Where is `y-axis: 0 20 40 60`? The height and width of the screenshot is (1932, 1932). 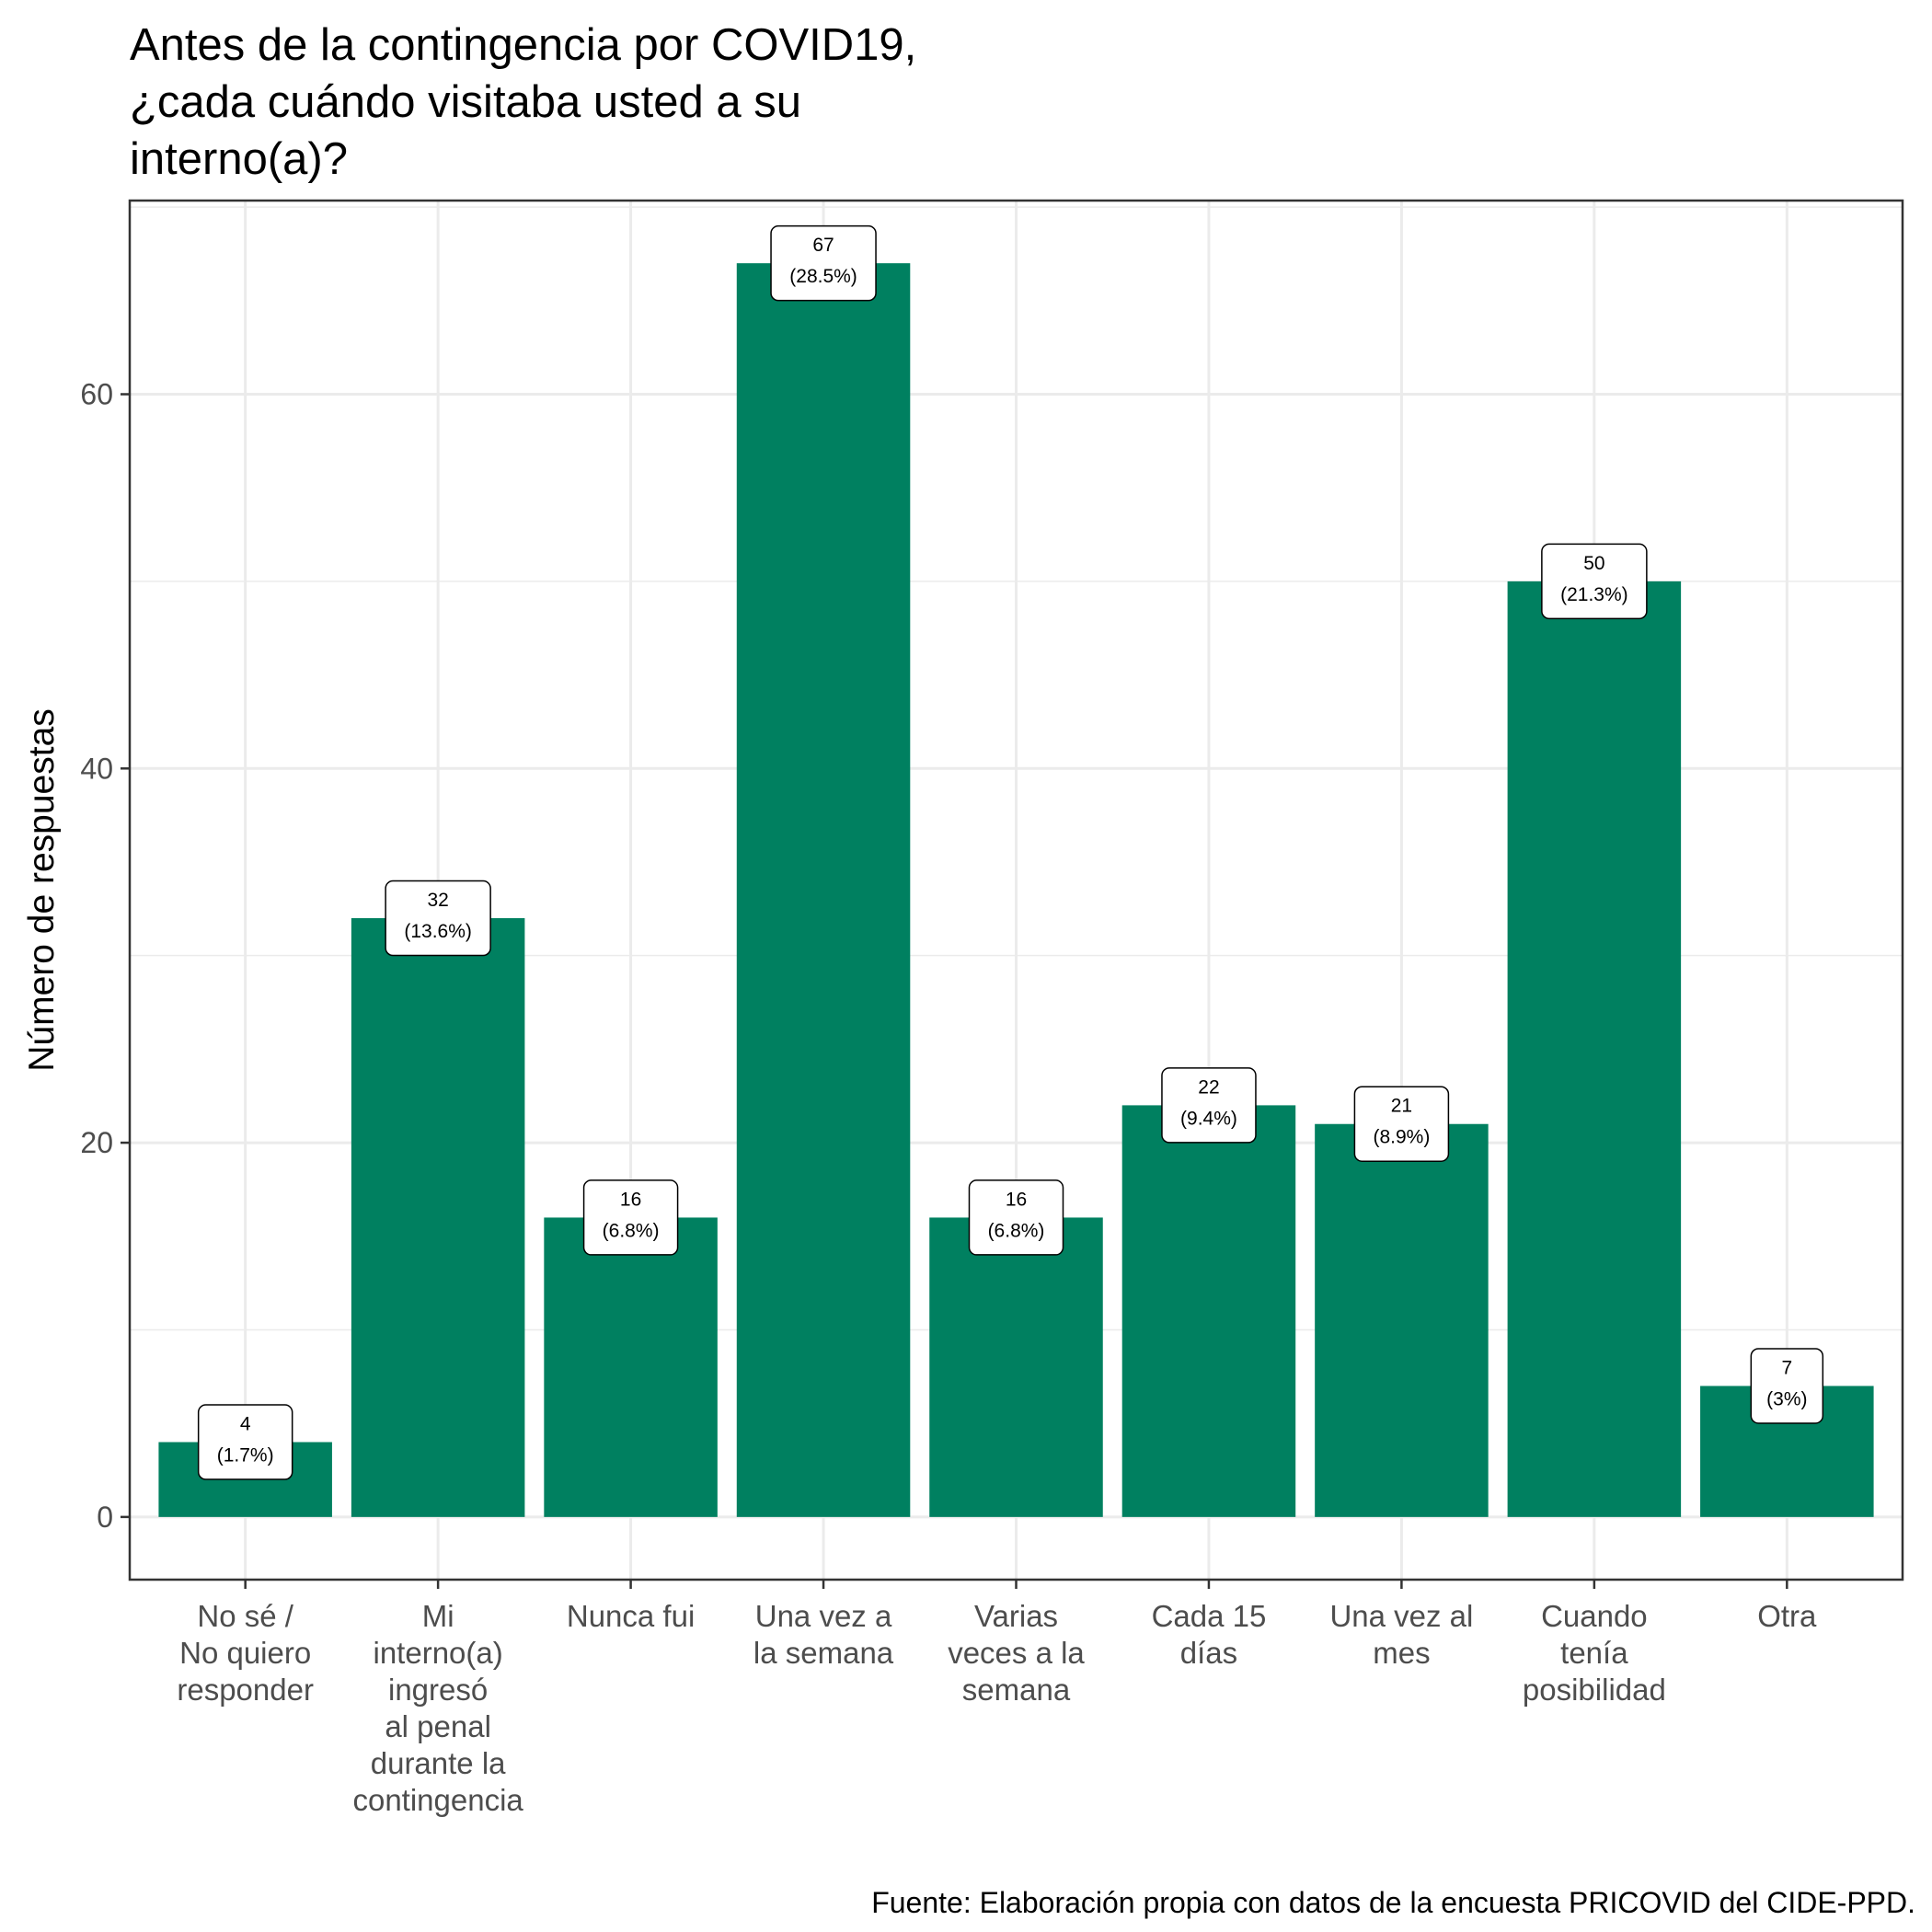 y-axis: 0 20 40 60 is located at coordinates (105, 956).